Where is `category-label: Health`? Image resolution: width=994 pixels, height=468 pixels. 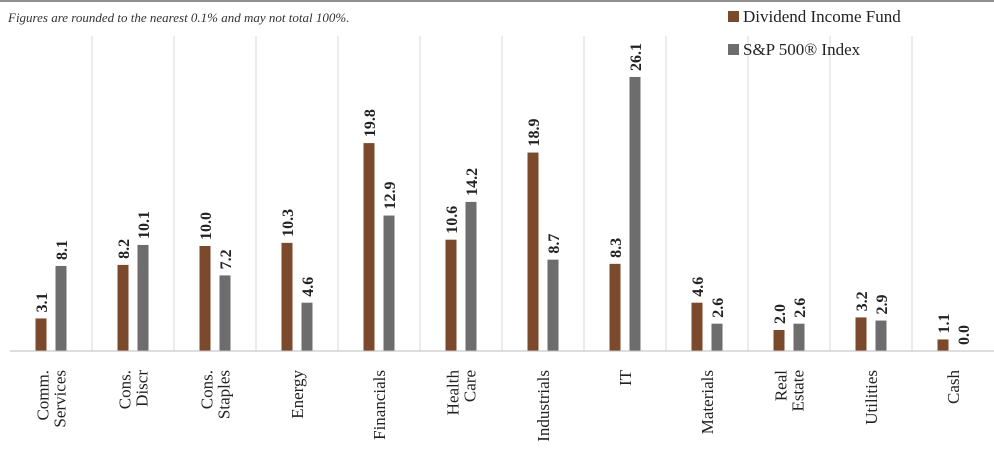 category-label: Health is located at coordinates (453, 393).